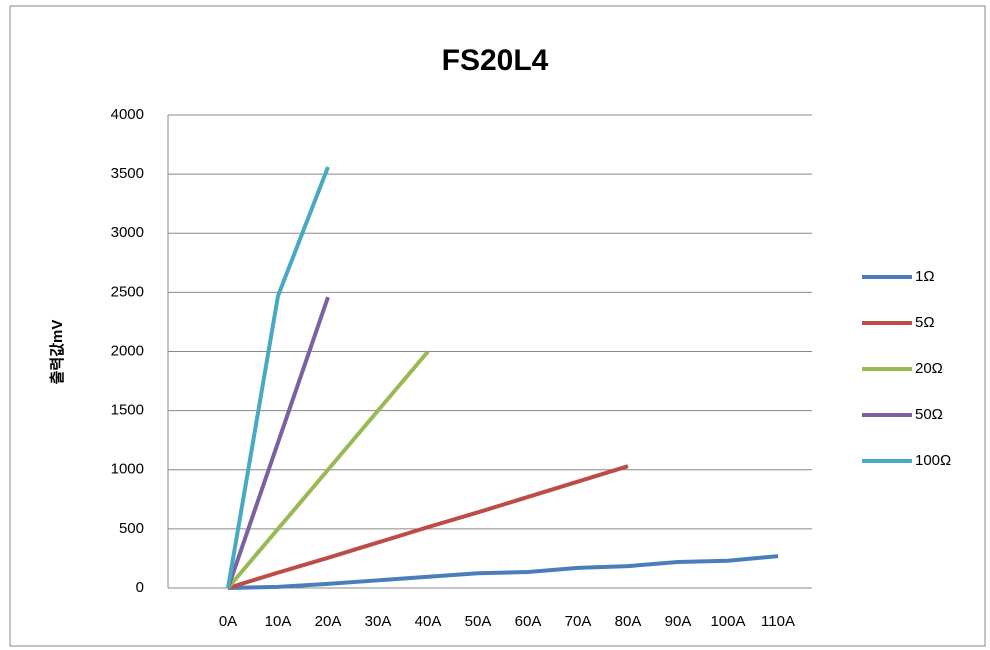 The image size is (990, 650). What do you see at coordinates (140, 587) in the screenshot?
I see `y-tick-label: 0` at bounding box center [140, 587].